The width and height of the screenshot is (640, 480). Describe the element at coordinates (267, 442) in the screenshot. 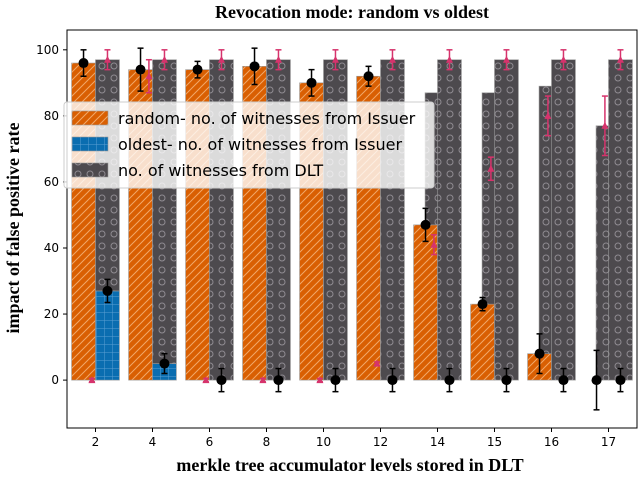

I see `x-tick-label: 8` at that location.